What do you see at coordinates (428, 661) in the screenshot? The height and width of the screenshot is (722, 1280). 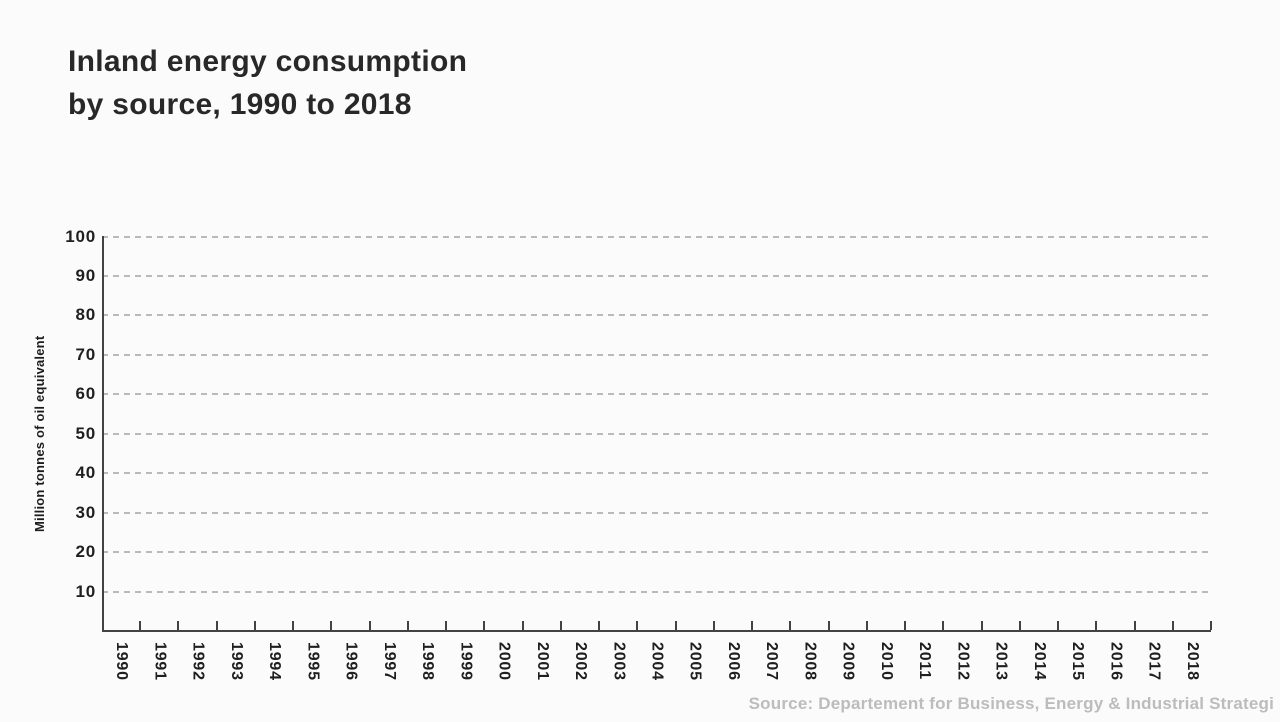 I see `x-tick-label-1998: 1998` at bounding box center [428, 661].